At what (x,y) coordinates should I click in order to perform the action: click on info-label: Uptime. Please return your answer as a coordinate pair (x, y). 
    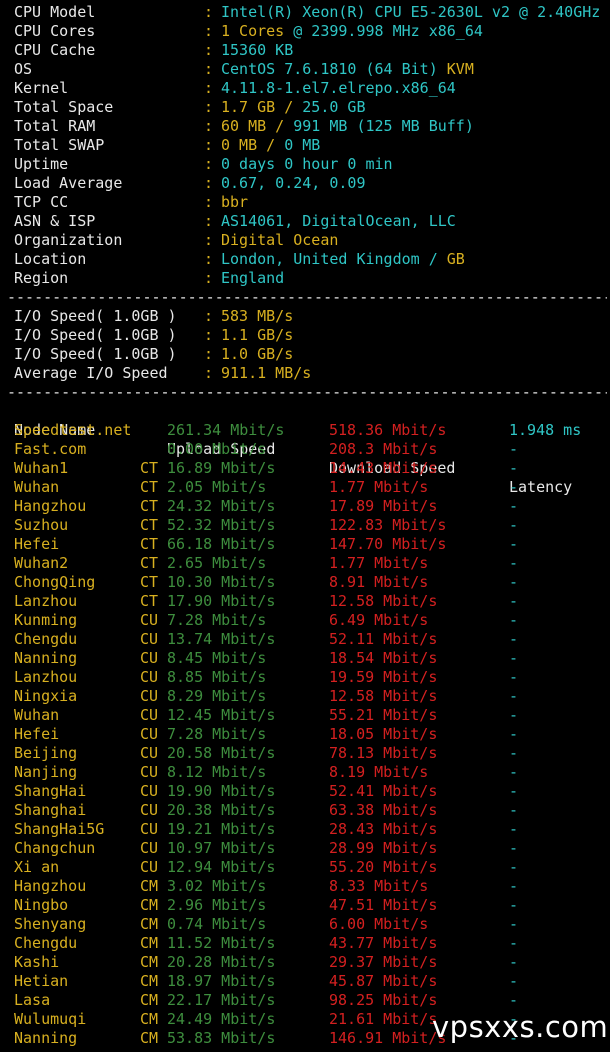
    Looking at the image, I should click on (41, 164).